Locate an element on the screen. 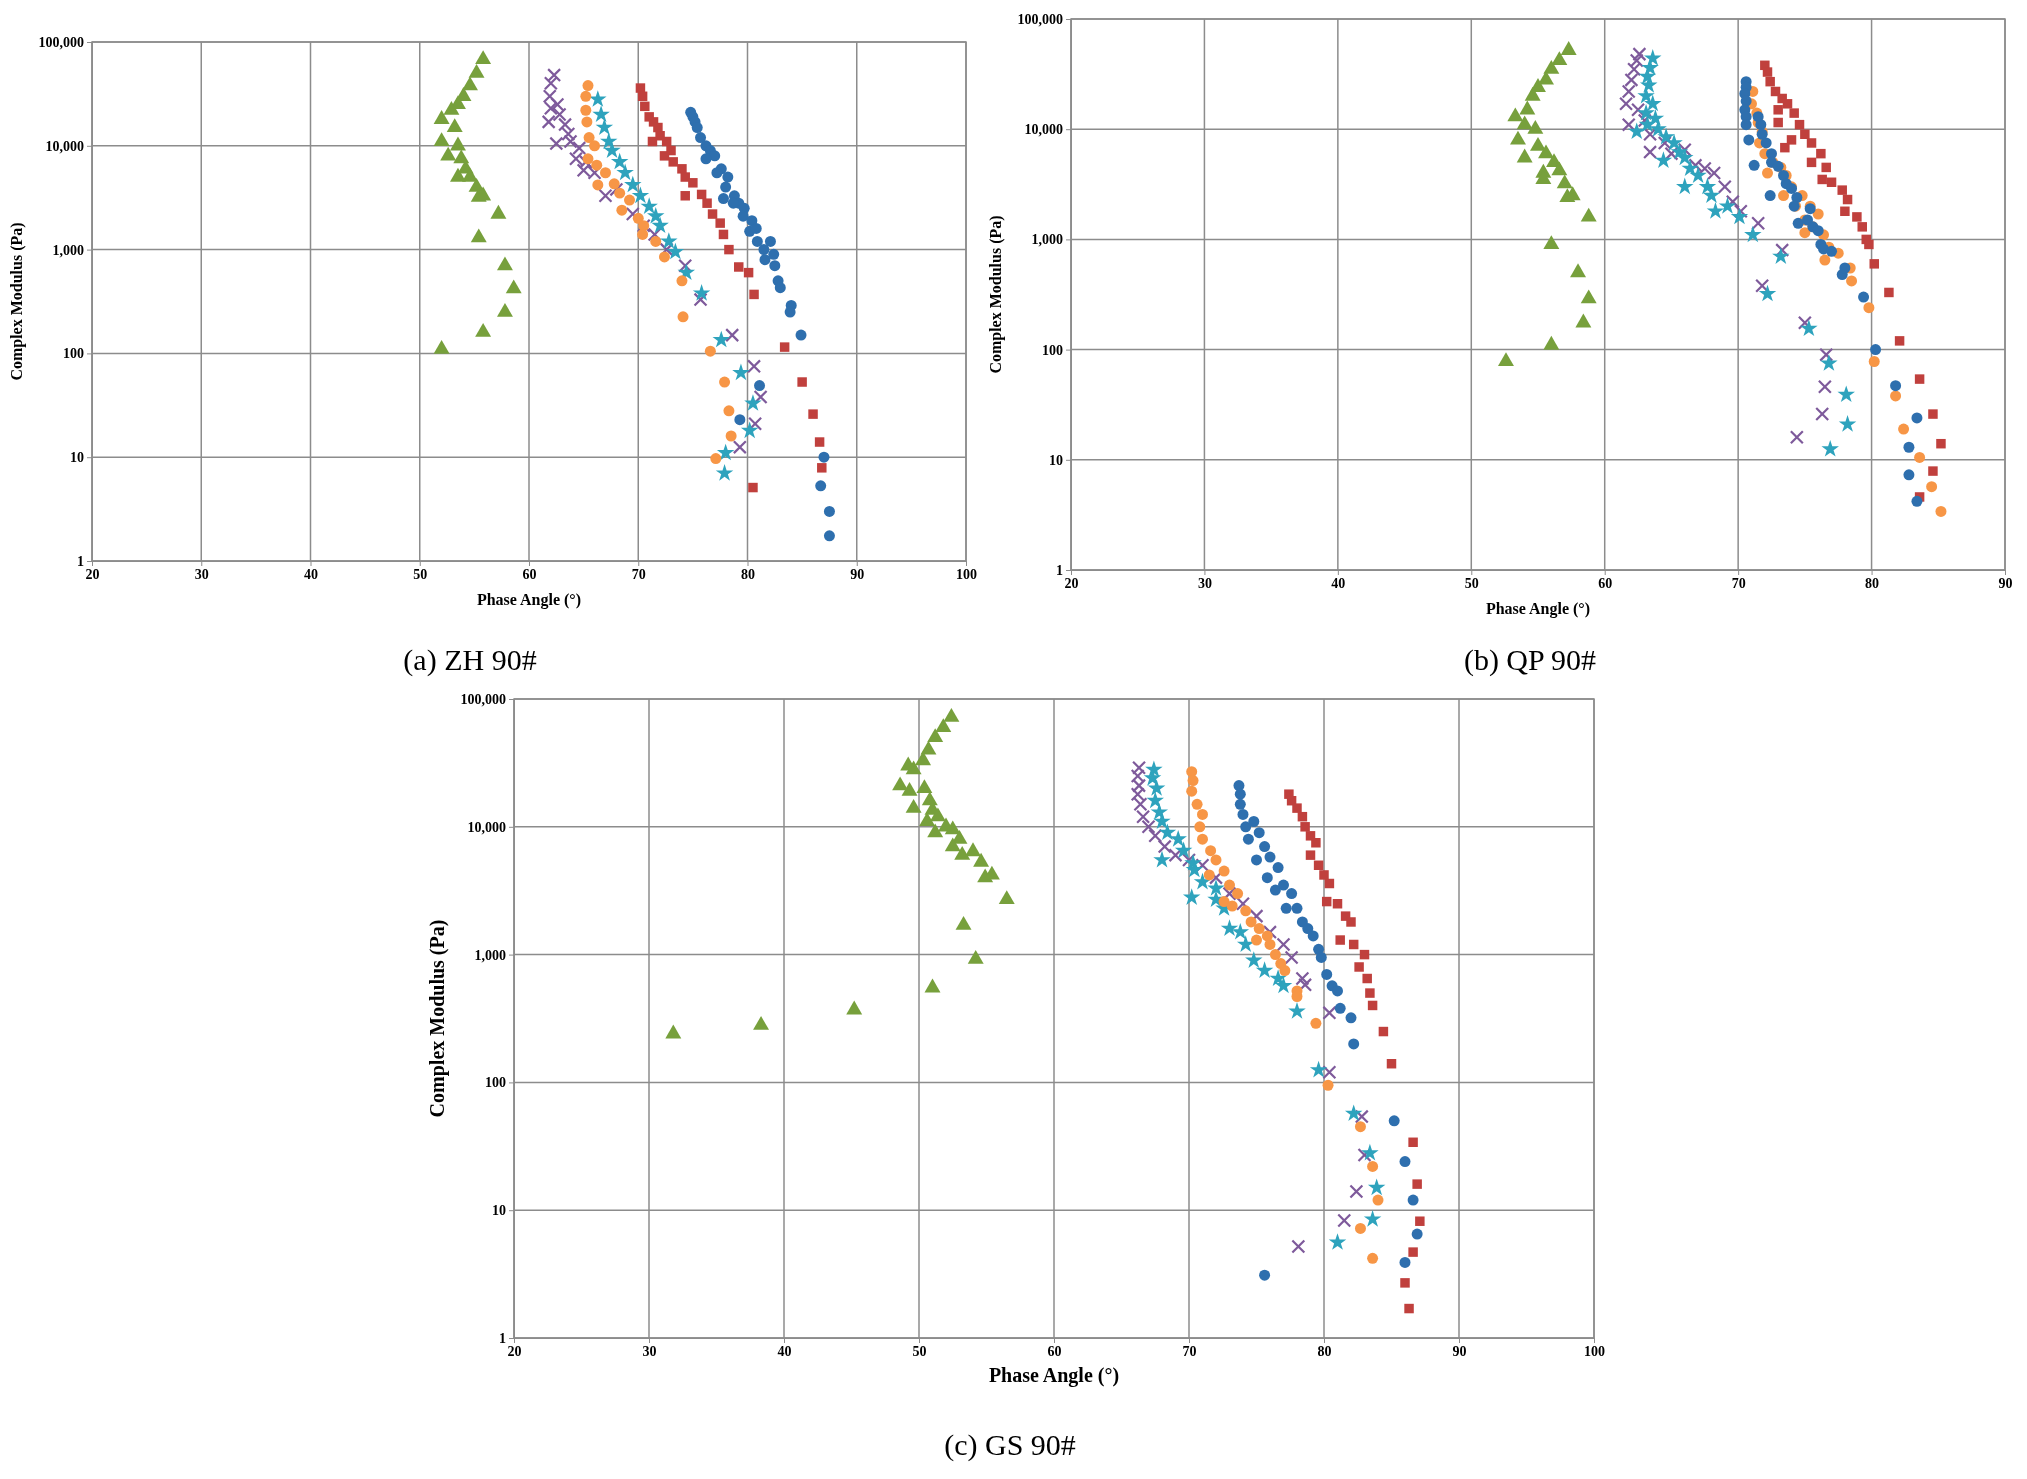  text: (c) GS 90# is located at coordinates (1010, 1445).